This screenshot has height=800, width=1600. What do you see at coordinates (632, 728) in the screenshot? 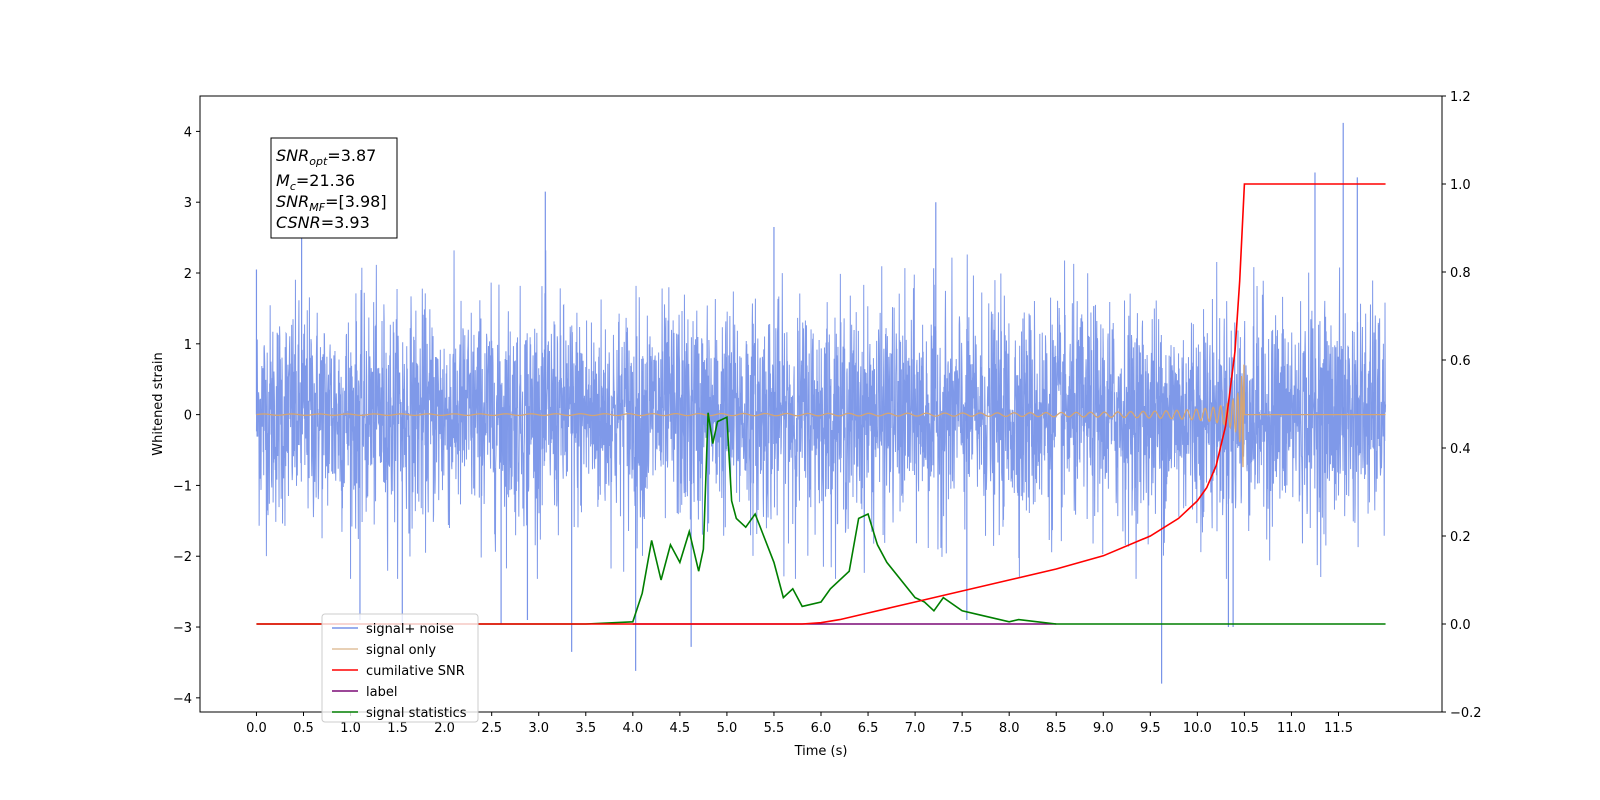
I see `x-tick-label: 4.0` at bounding box center [632, 728].